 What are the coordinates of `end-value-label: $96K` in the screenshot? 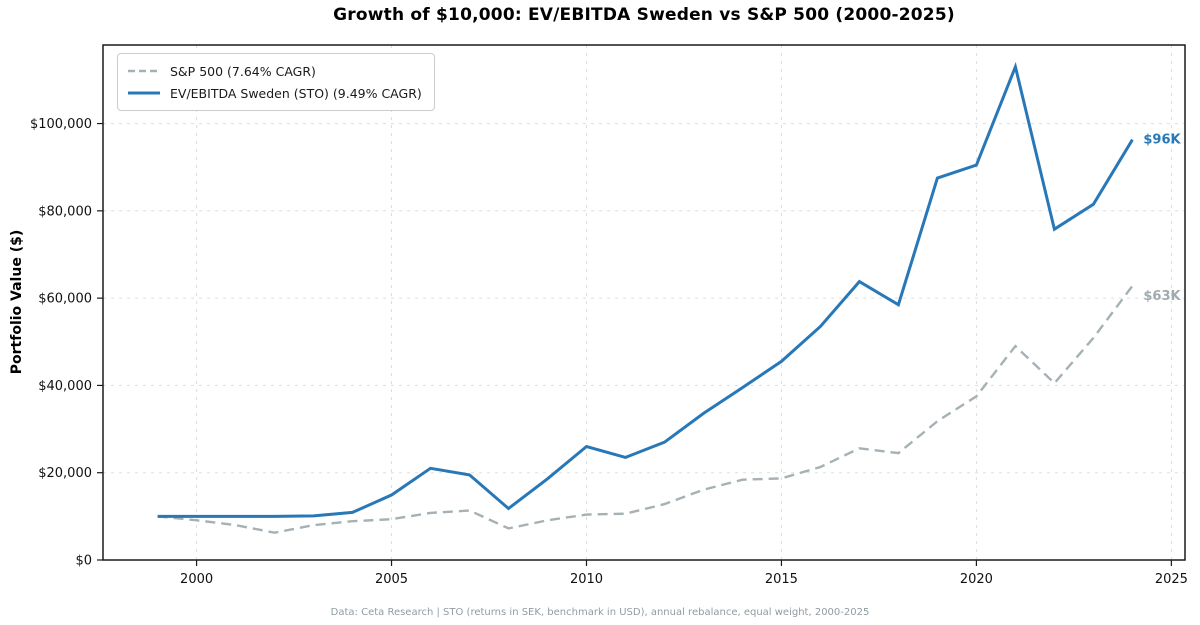 It's located at (1162, 140).